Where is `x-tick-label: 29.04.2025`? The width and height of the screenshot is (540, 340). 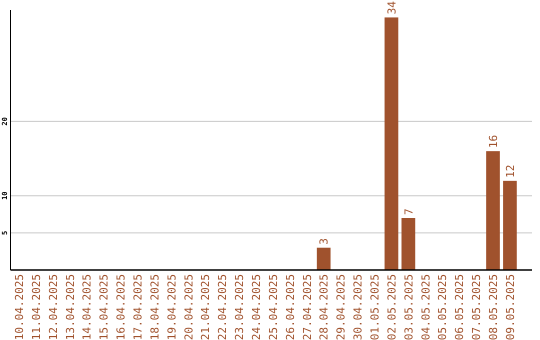 x-tick-label: 29.04.2025 is located at coordinates (341, 307).